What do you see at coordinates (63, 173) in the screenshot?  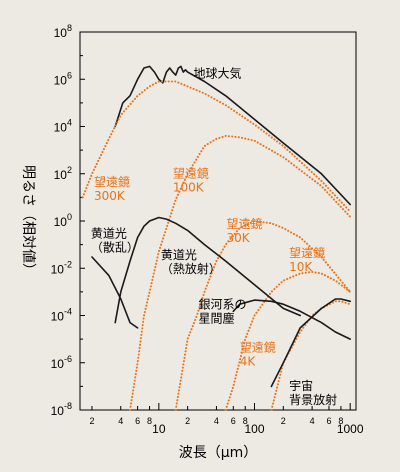 I see `y-tick-label: 10²` at bounding box center [63, 173].